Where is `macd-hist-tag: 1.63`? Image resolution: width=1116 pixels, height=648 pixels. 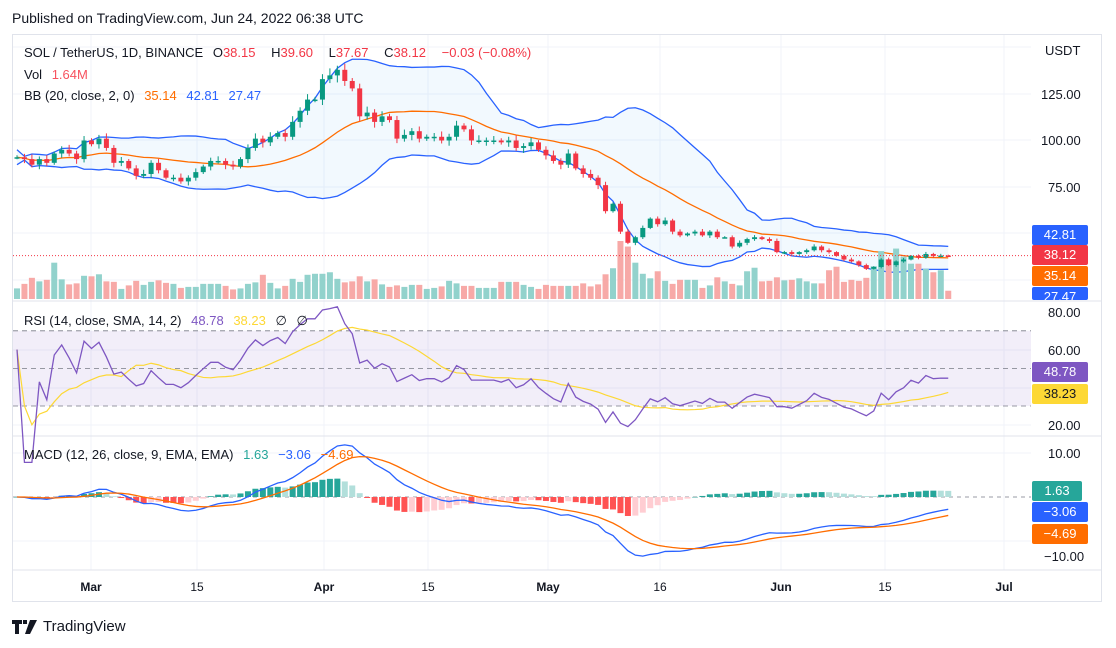
macd-hist-tag: 1.63 is located at coordinates (1057, 491).